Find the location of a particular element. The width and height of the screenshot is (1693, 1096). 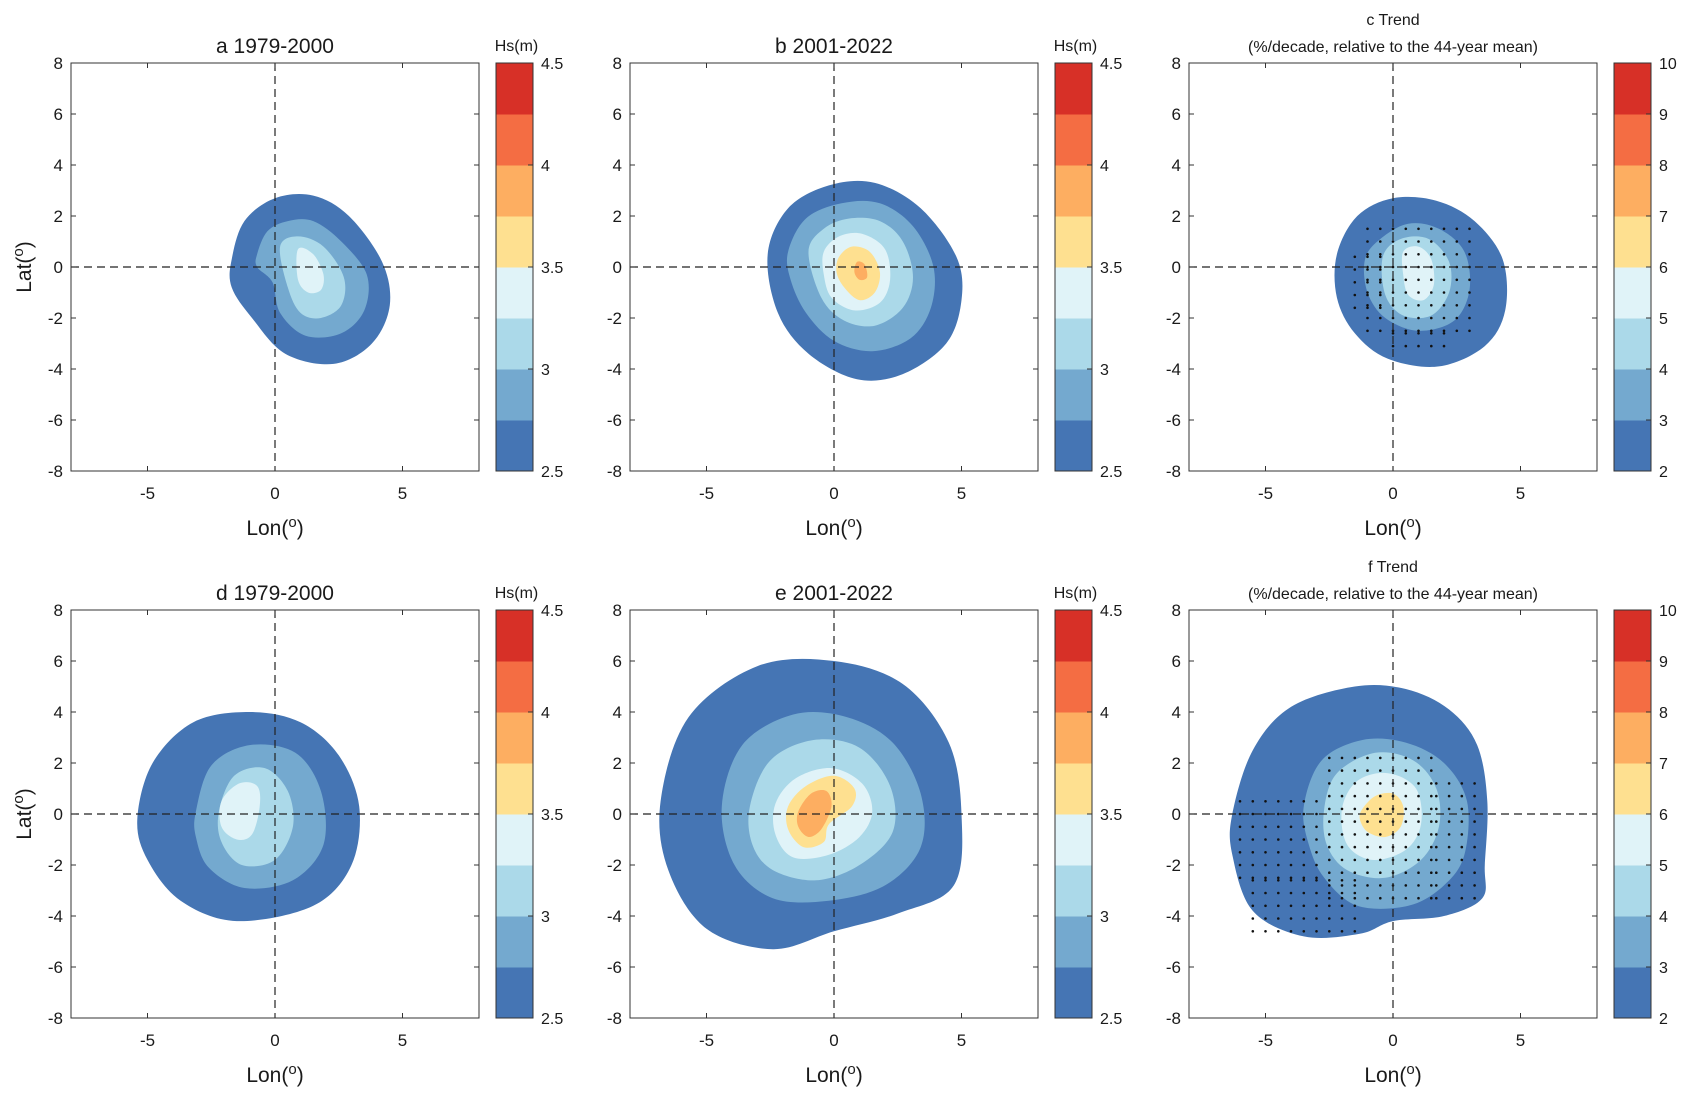

panel-title: d 1979-2000 is located at coordinates (275, 593).